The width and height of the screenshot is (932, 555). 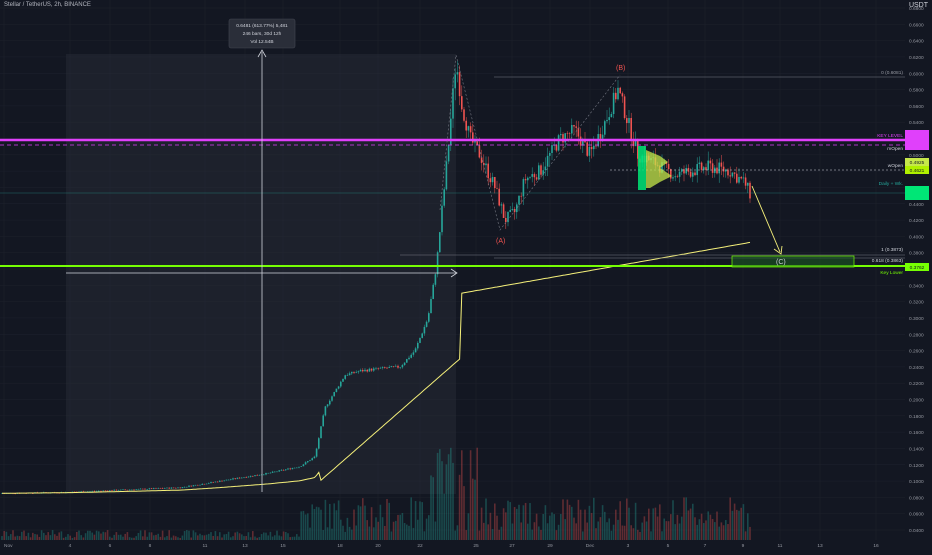 I want to click on measure-tooltip-line1: 0.6481 (613.77%) 5,481, so click(x=262, y=26).